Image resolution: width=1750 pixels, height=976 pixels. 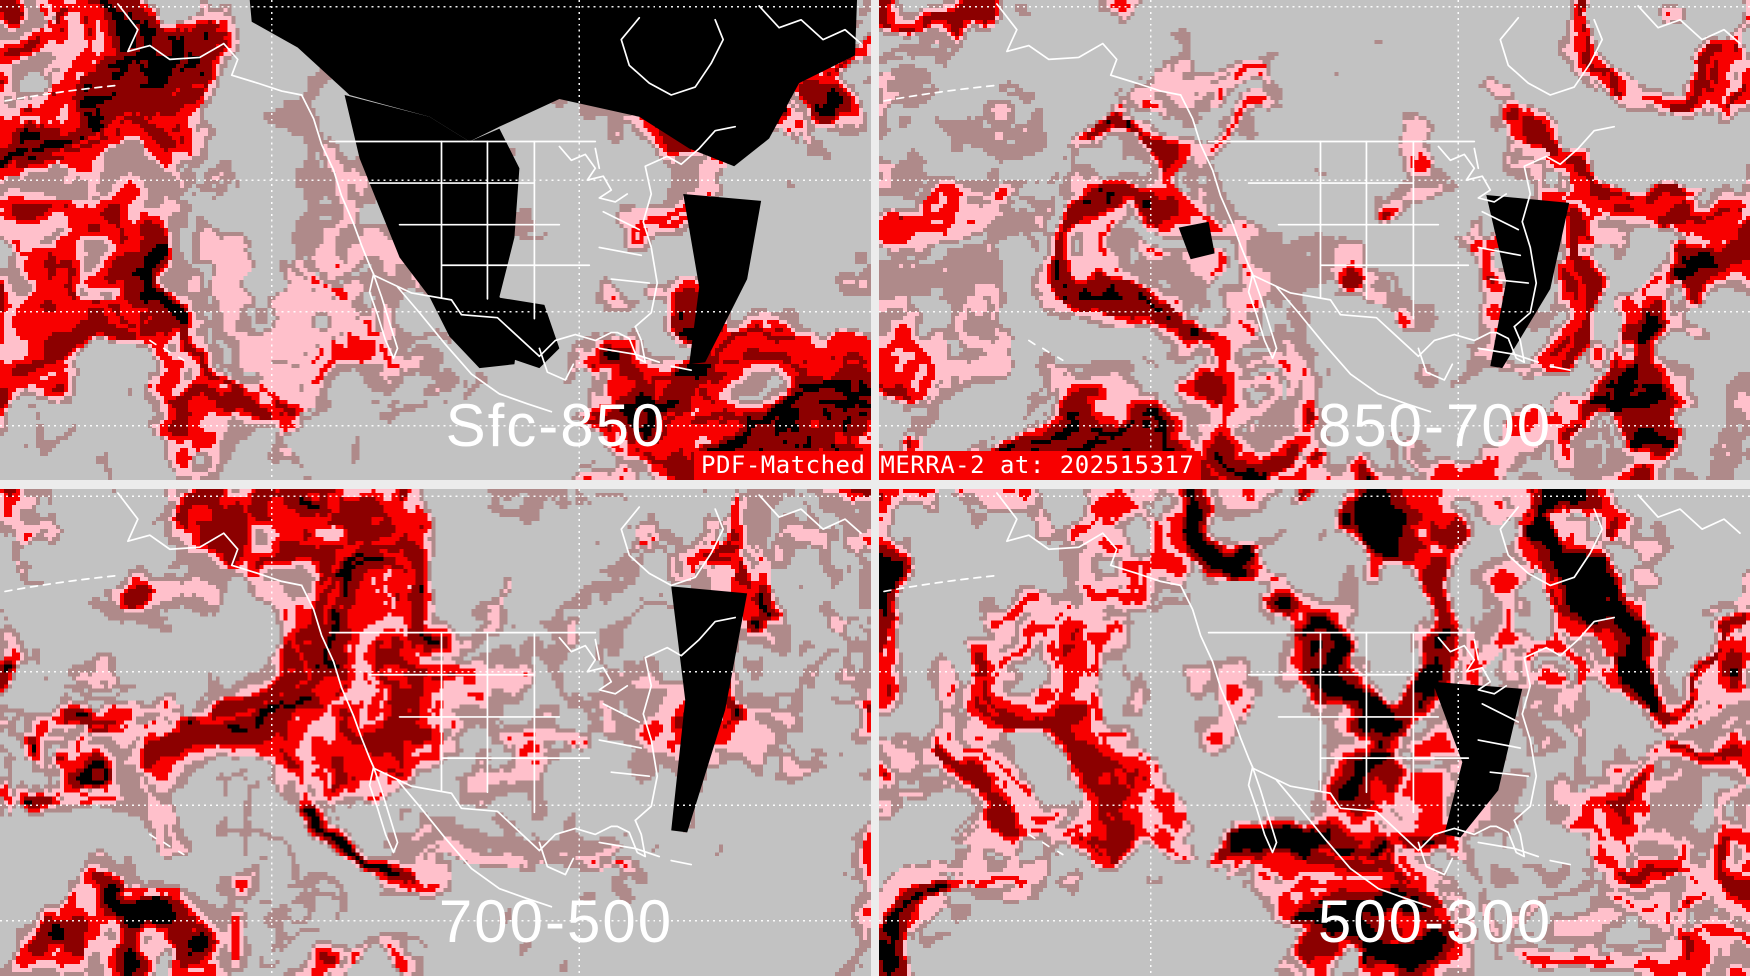 I want to click on figure-title-text: PDF-Matched MERRA-2 at: 202515317, so click(x=948, y=465).